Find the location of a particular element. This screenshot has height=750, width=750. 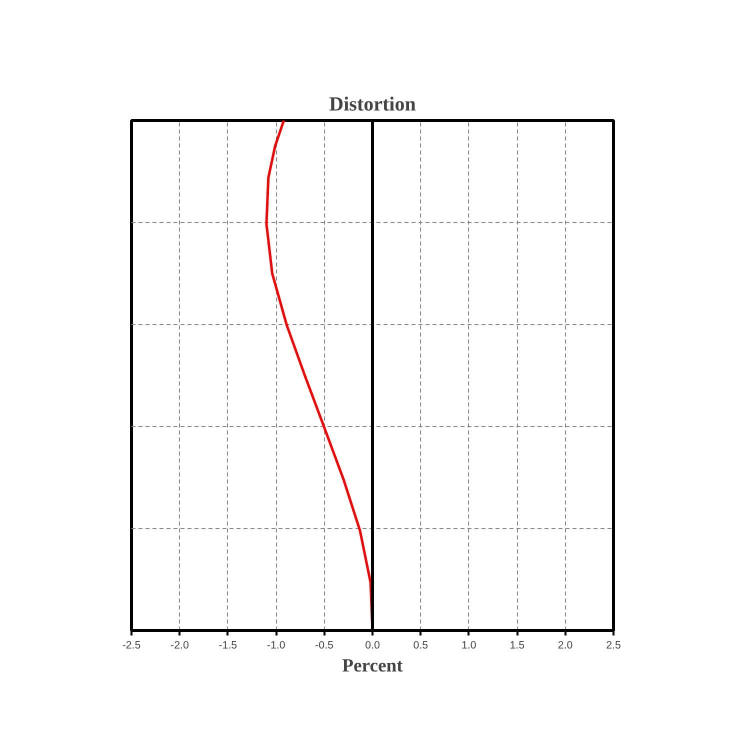

x-tick-label: -2.0 is located at coordinates (179, 646).